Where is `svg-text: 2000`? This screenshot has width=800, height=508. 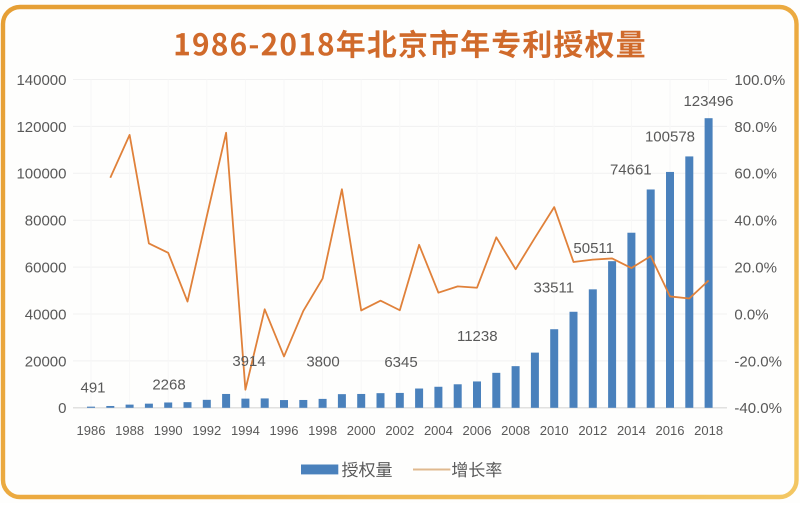
svg-text: 2000 is located at coordinates (361, 430).